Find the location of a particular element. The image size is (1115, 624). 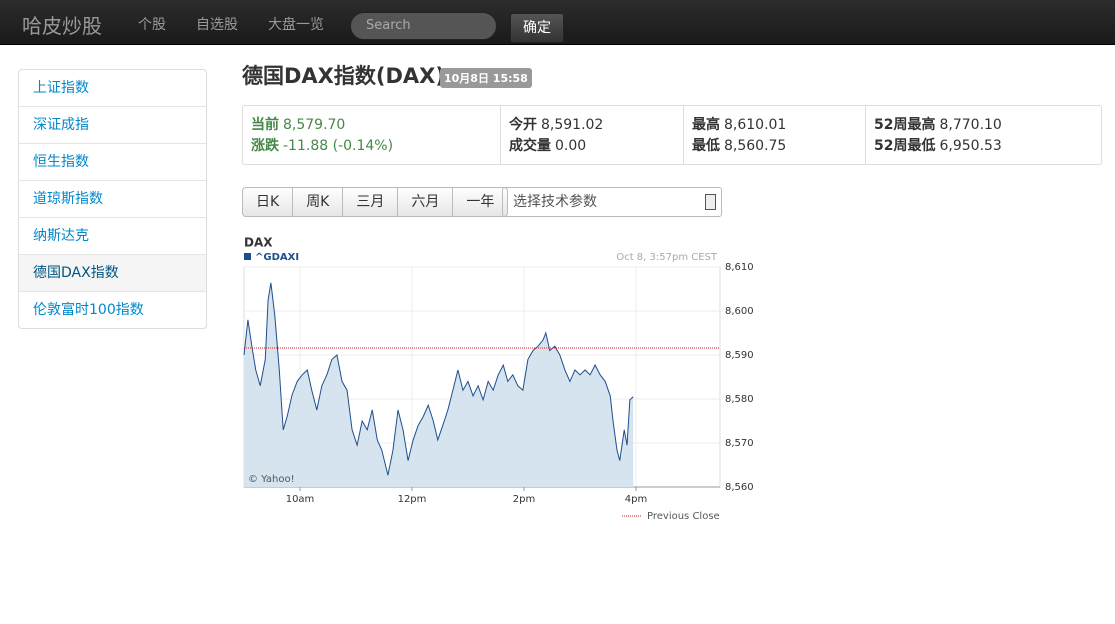

quote-label: 当前 is located at coordinates (265, 125).